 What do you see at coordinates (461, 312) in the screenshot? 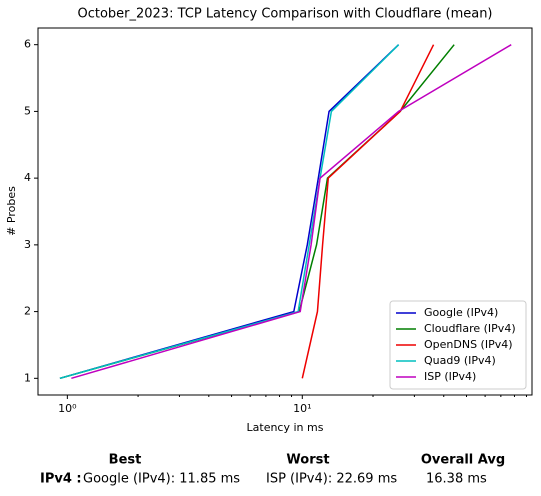
I see `legend-label: Google (IPv4)` at bounding box center [461, 312].